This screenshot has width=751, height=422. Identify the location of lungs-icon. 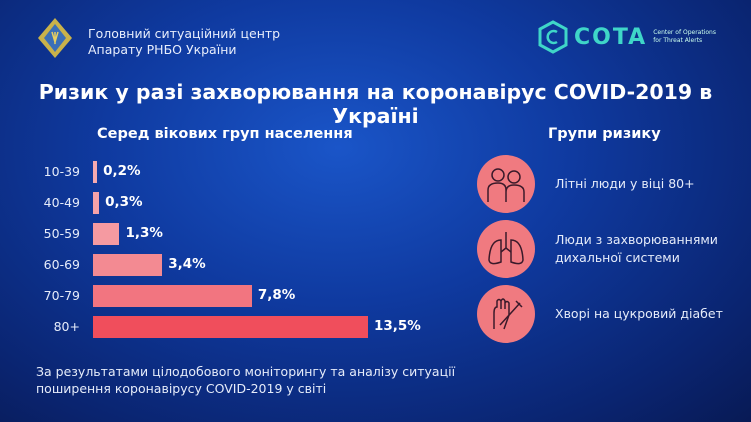
(506, 249).